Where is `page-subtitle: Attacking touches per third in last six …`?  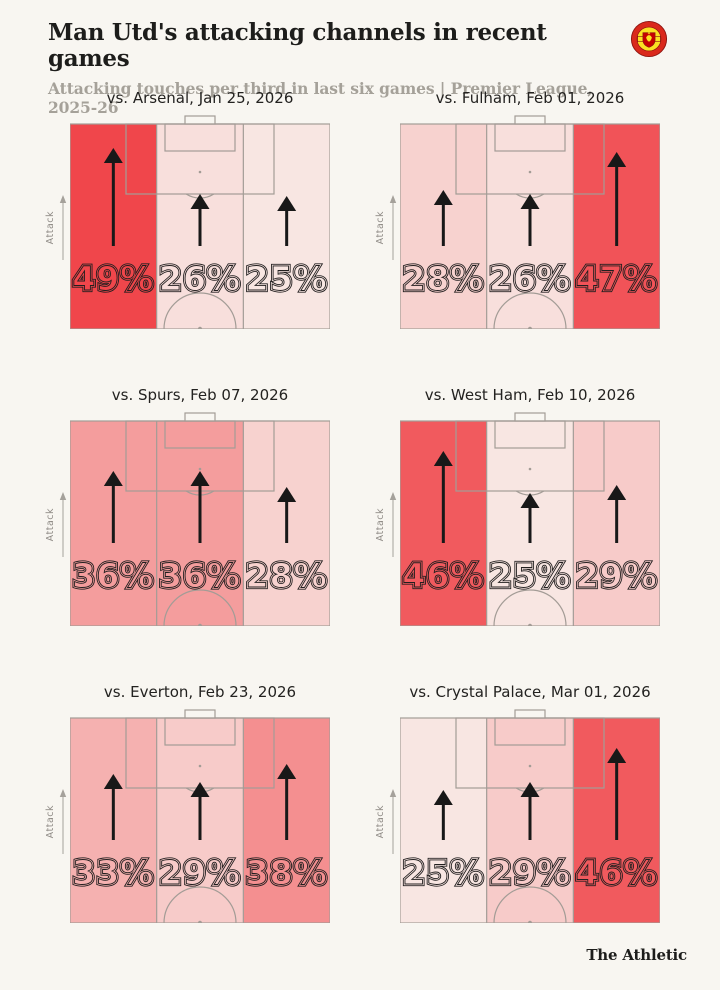
page-subtitle: Attacking touches per third in last six … is located at coordinates (320, 98).